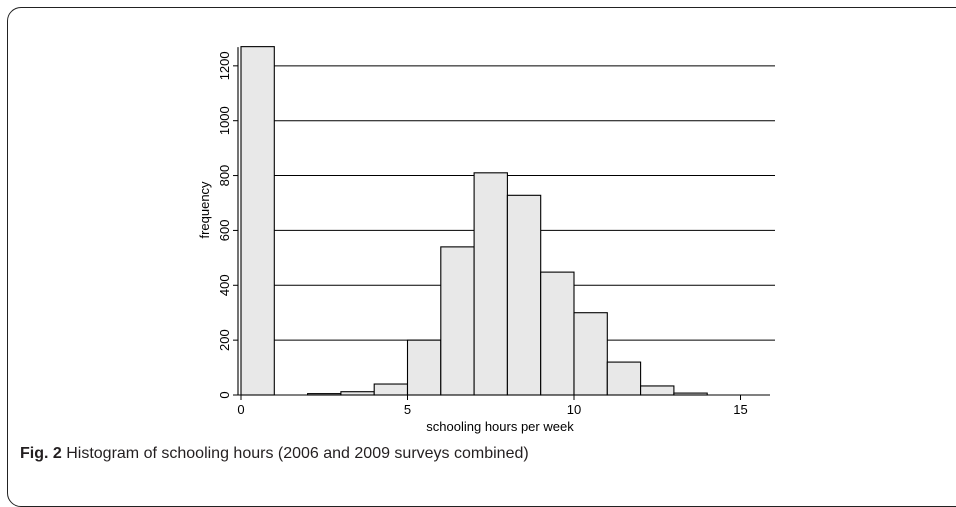 This screenshot has width=956, height=507. What do you see at coordinates (224, 176) in the screenshot?
I see `y-tick-label-800: 800` at bounding box center [224, 176].